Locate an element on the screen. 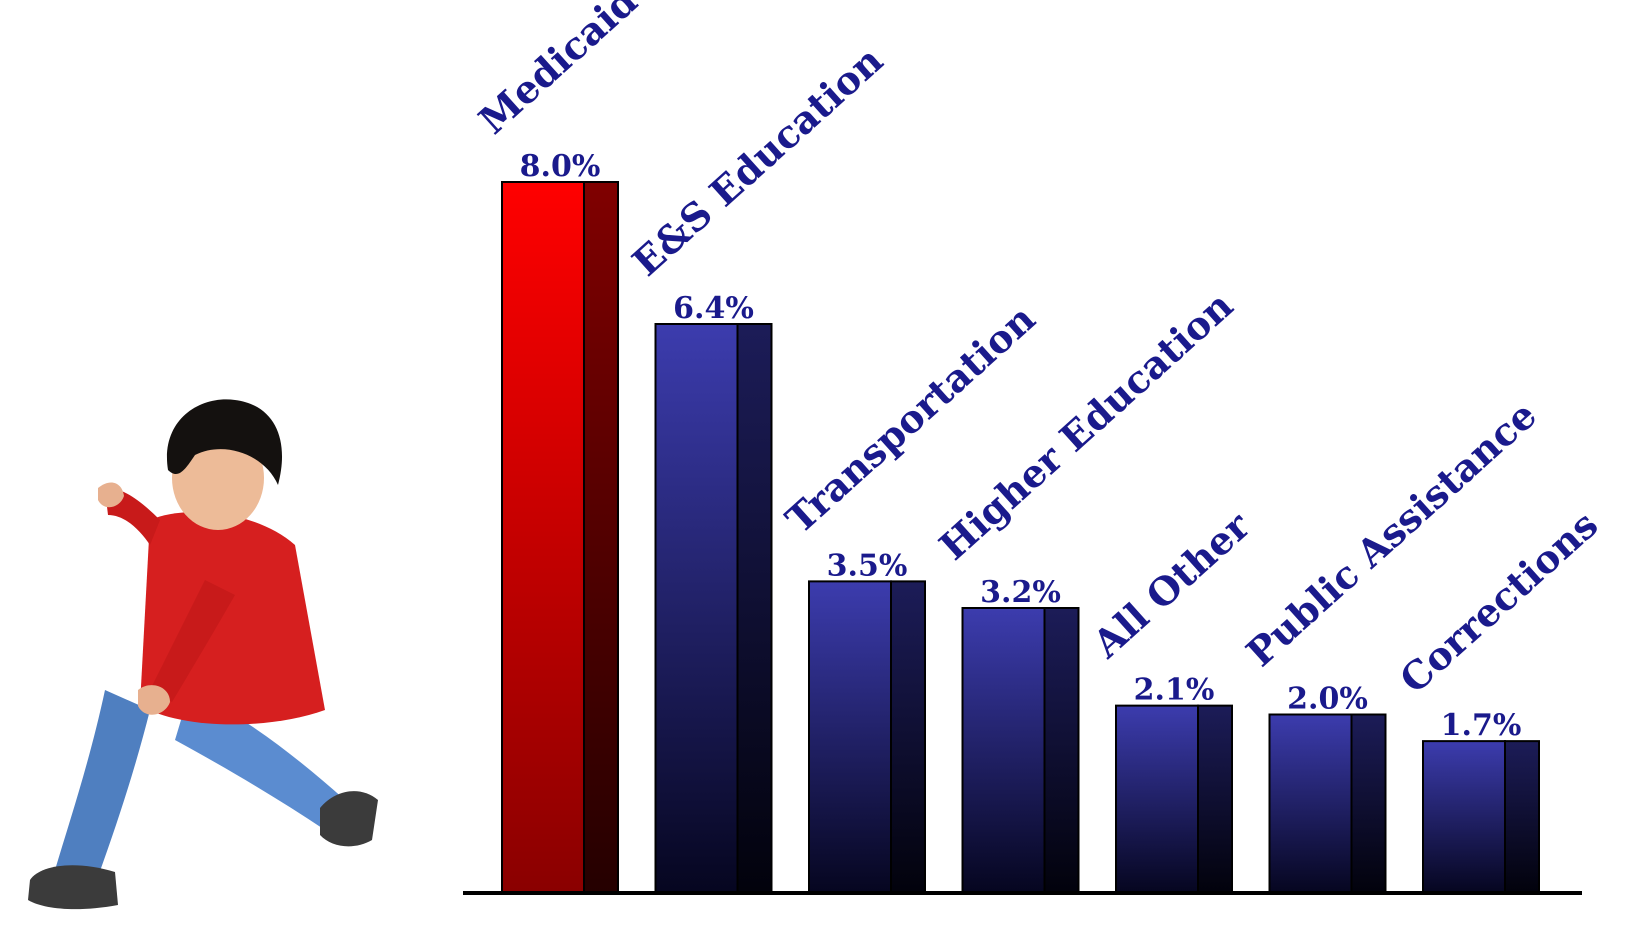  bar-side-higher-education is located at coordinates (1061, 750).